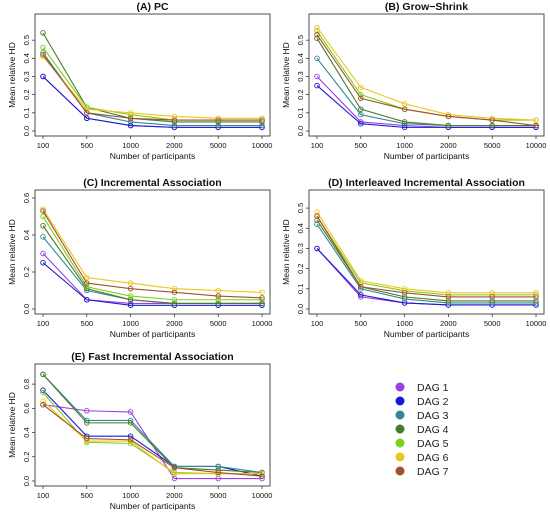 This screenshot has width=550, height=518. What do you see at coordinates (400, 429) in the screenshot?
I see `legend-swatch-dag4` at bounding box center [400, 429].